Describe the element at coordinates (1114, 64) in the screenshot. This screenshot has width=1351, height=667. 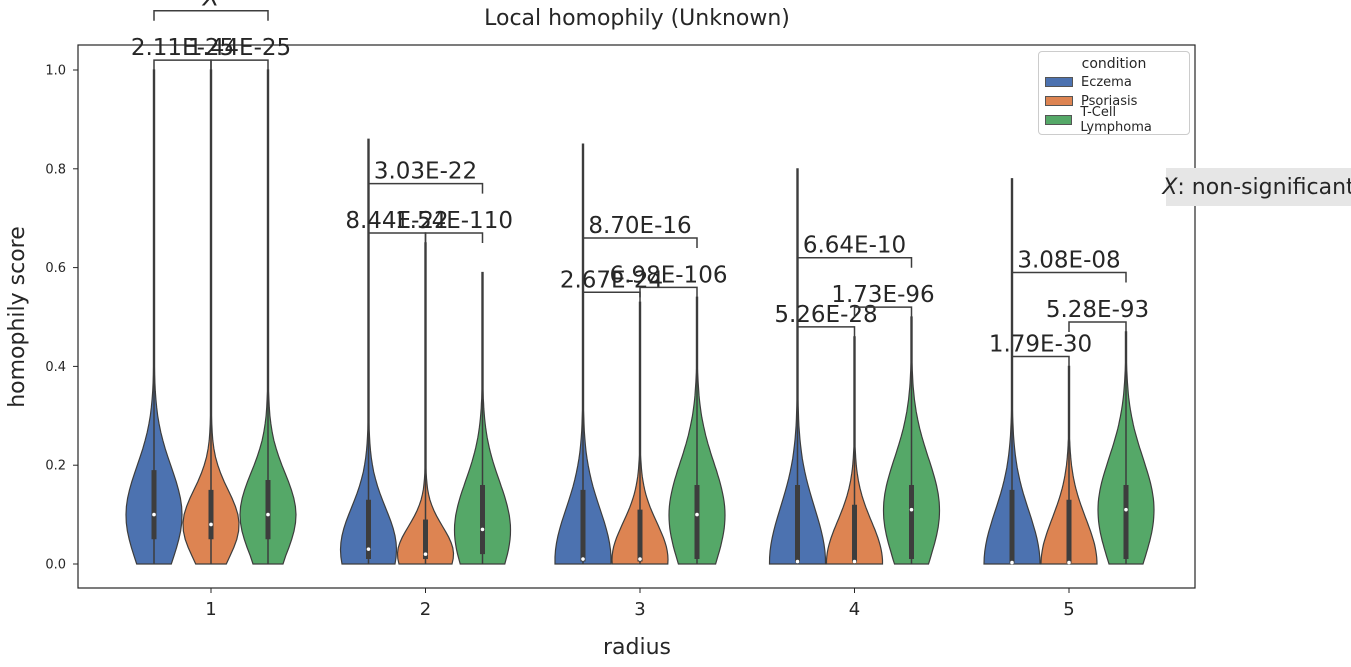
I see `legend-title: condition` at that location.